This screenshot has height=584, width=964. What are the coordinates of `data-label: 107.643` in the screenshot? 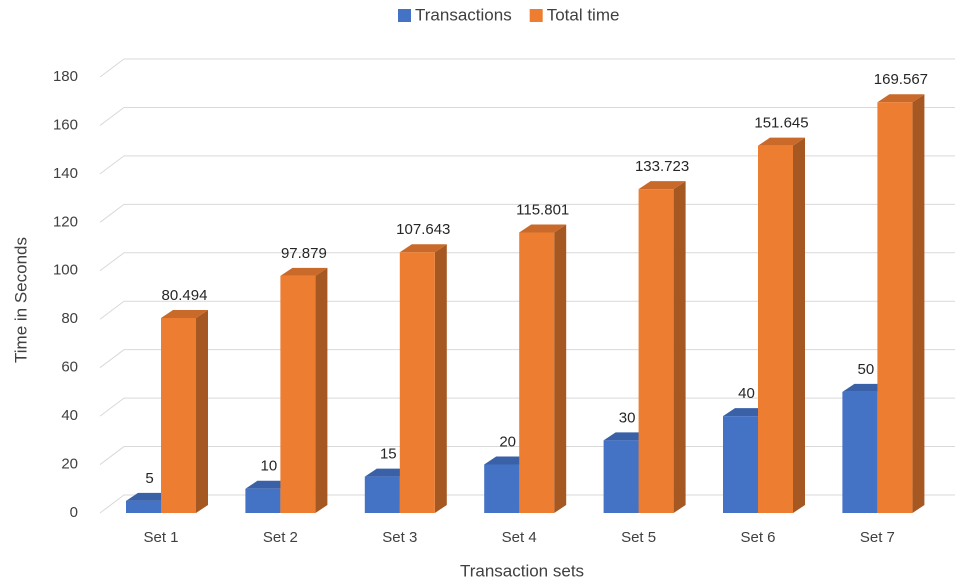 It's located at (423, 229).